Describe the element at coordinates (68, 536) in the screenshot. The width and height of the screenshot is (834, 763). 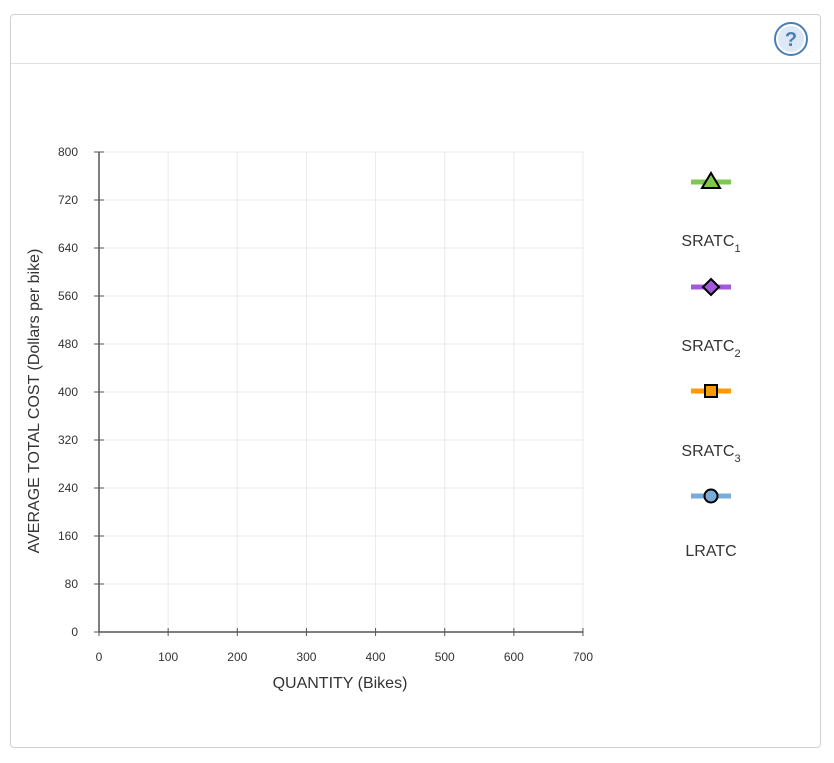
I see `y-tick-label: 160` at that location.